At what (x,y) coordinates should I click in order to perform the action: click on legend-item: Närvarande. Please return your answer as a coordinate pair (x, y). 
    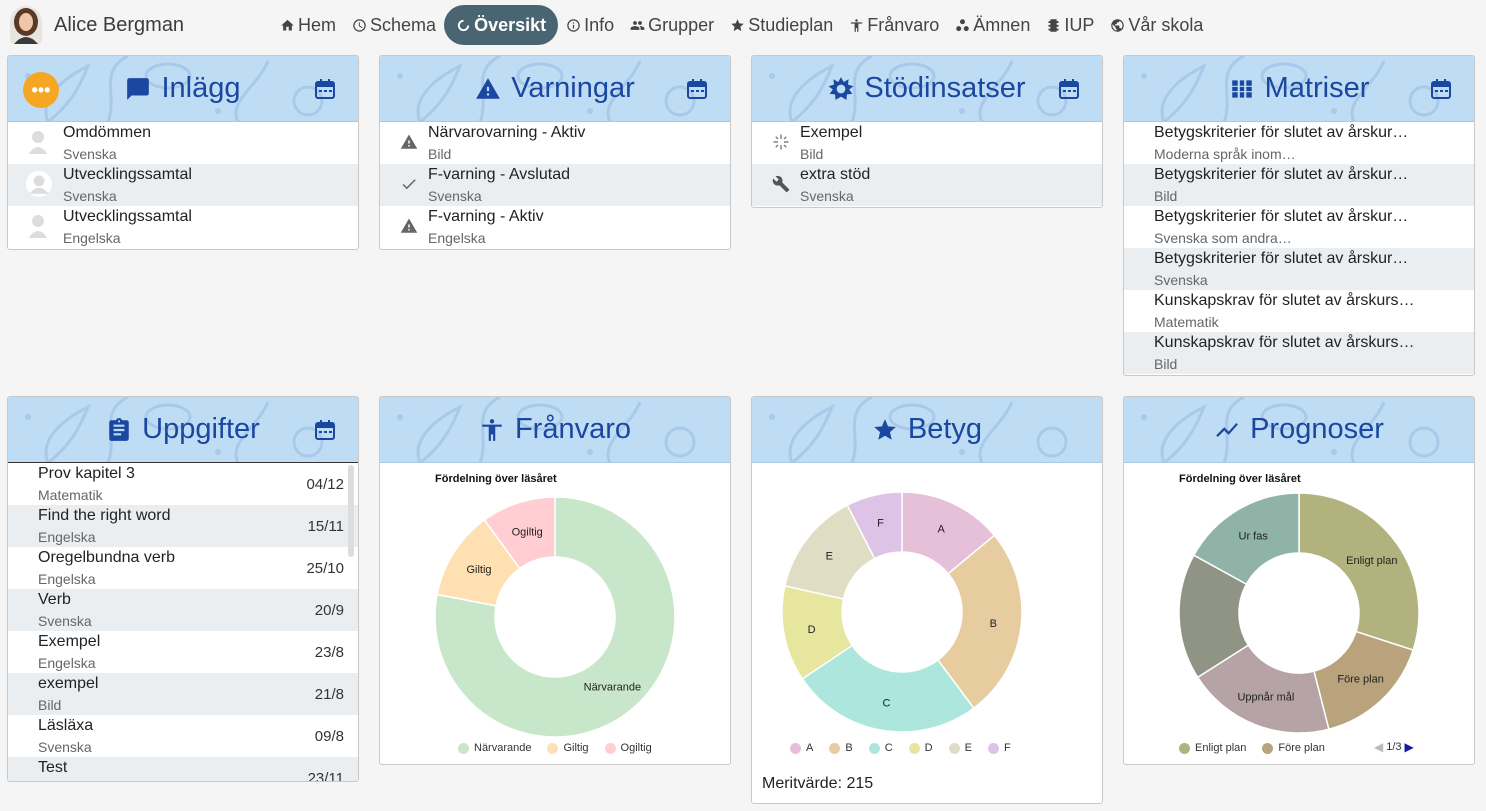
    Looking at the image, I should click on (494, 748).